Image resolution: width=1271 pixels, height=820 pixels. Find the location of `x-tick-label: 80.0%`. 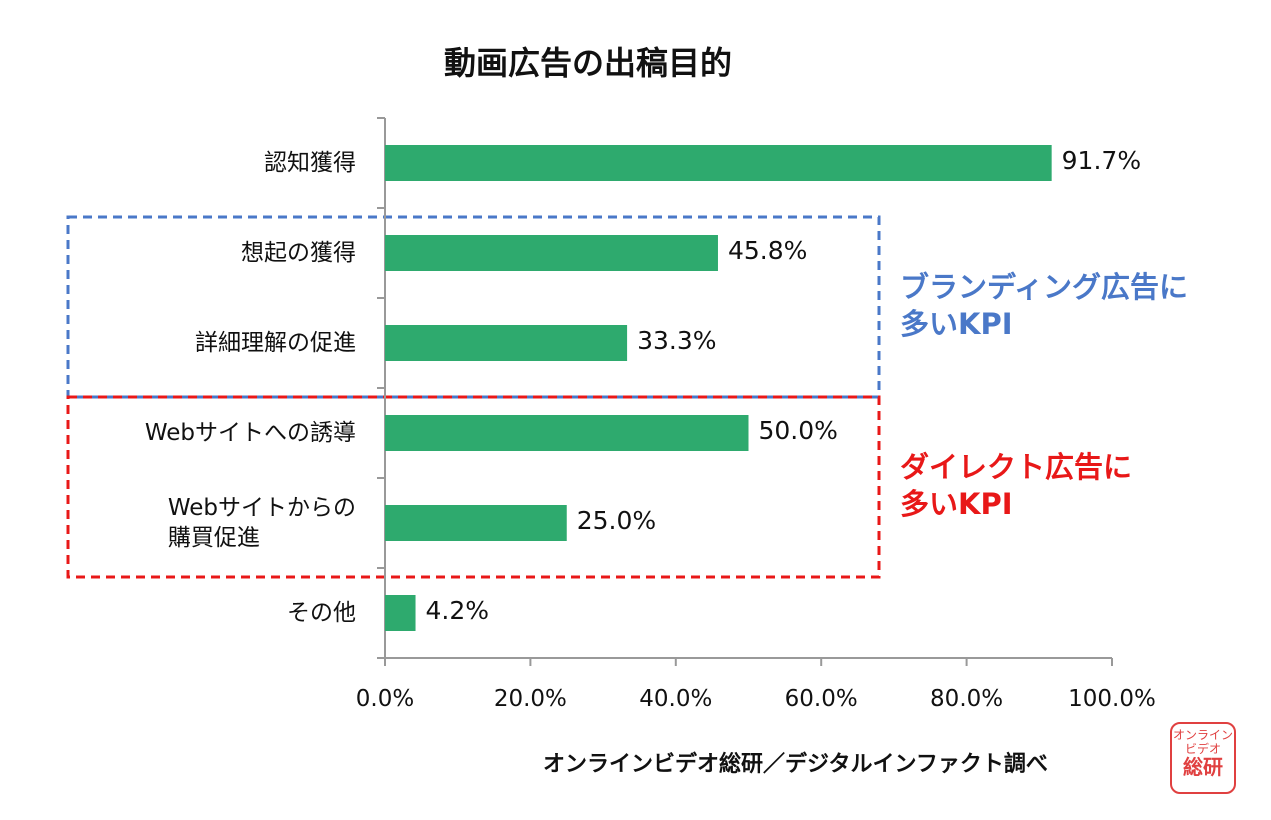

x-tick-label: 80.0% is located at coordinates (967, 699).